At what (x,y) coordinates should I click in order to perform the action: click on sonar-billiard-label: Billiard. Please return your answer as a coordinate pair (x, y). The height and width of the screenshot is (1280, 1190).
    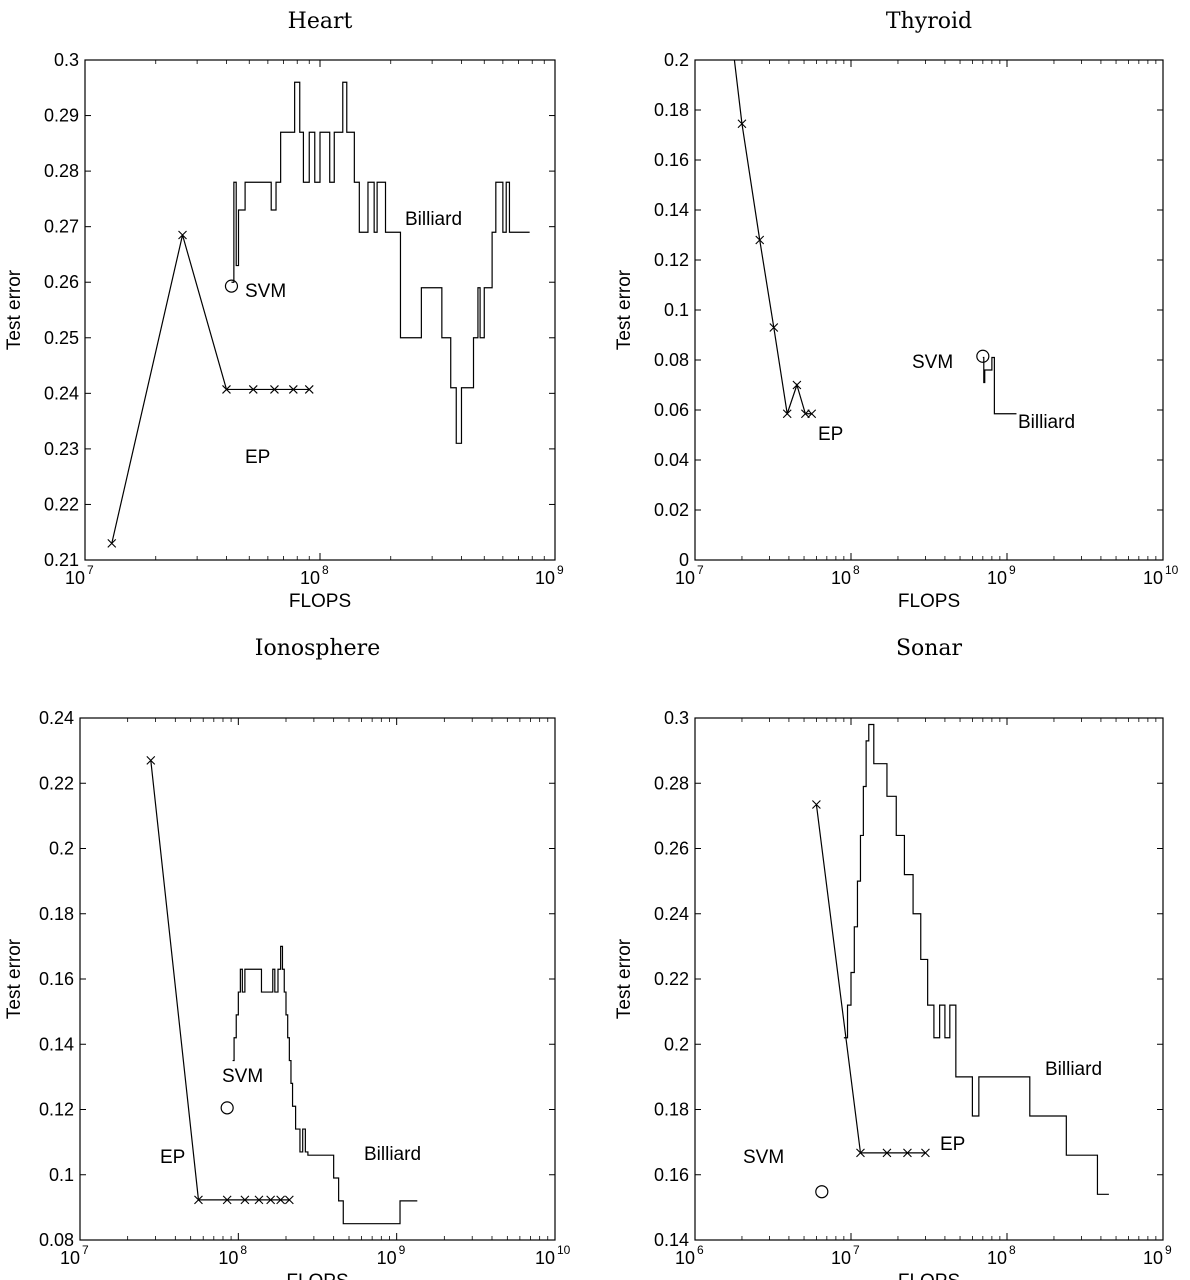
    Looking at the image, I should click on (1073, 1069).